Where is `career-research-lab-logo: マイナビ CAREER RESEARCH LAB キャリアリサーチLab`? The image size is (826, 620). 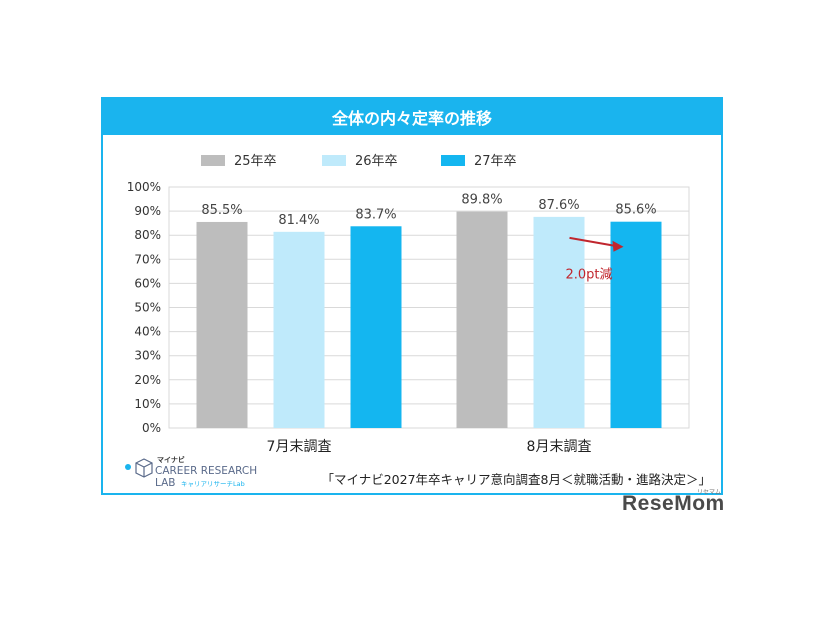
career-research-lab-logo: マイナビ CAREER RESEARCH LAB キャリアリサーチLab is located at coordinates (191, 472).